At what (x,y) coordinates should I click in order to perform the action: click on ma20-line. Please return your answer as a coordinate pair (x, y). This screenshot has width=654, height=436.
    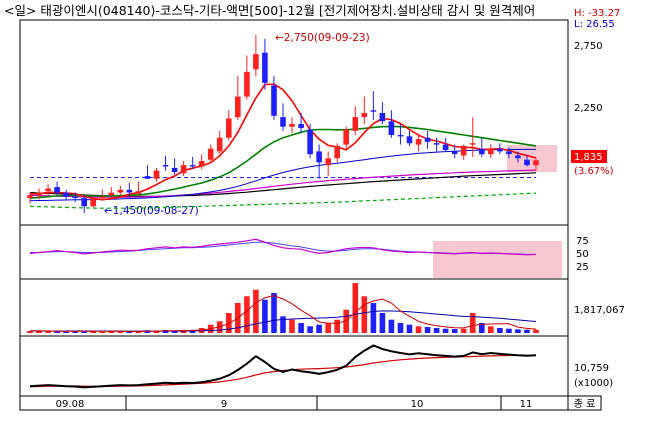
    Looking at the image, I should click on (283, 162).